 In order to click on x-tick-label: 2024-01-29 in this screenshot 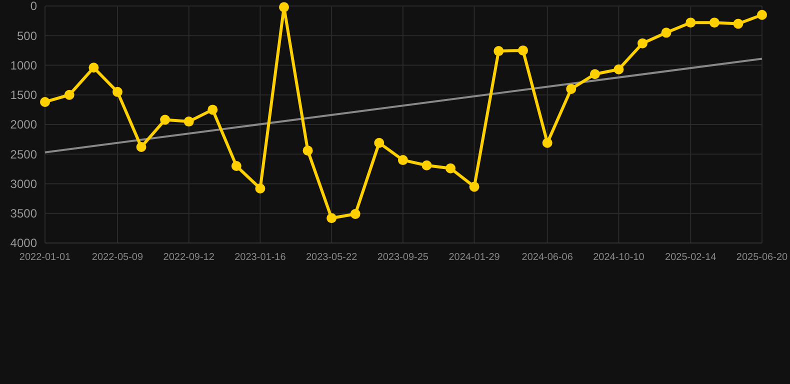, I will do `click(474, 257)`.